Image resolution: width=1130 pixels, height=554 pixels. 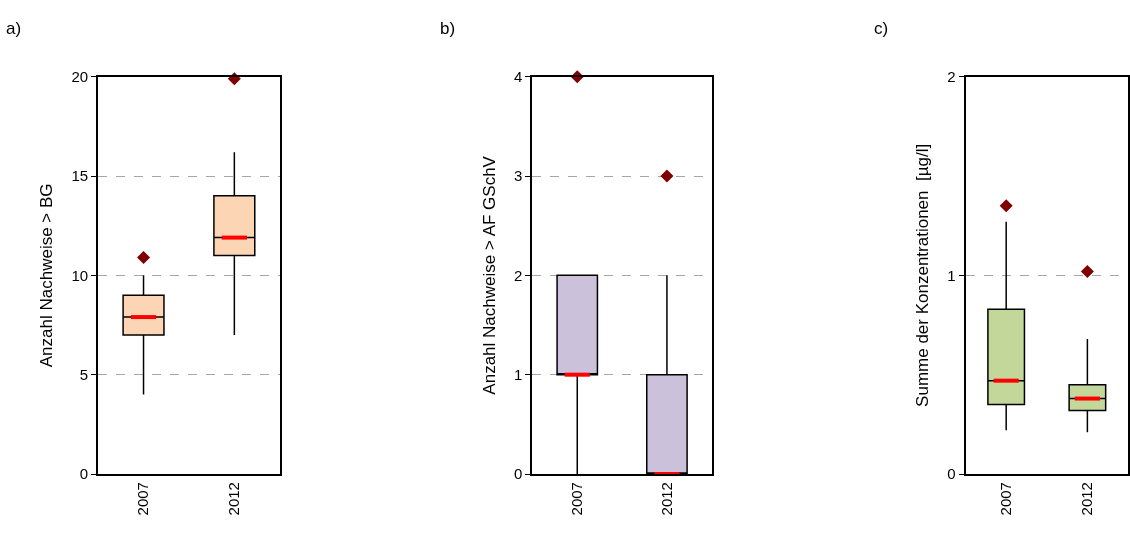 What do you see at coordinates (448, 28) in the screenshot?
I see `chart-title: b)` at bounding box center [448, 28].